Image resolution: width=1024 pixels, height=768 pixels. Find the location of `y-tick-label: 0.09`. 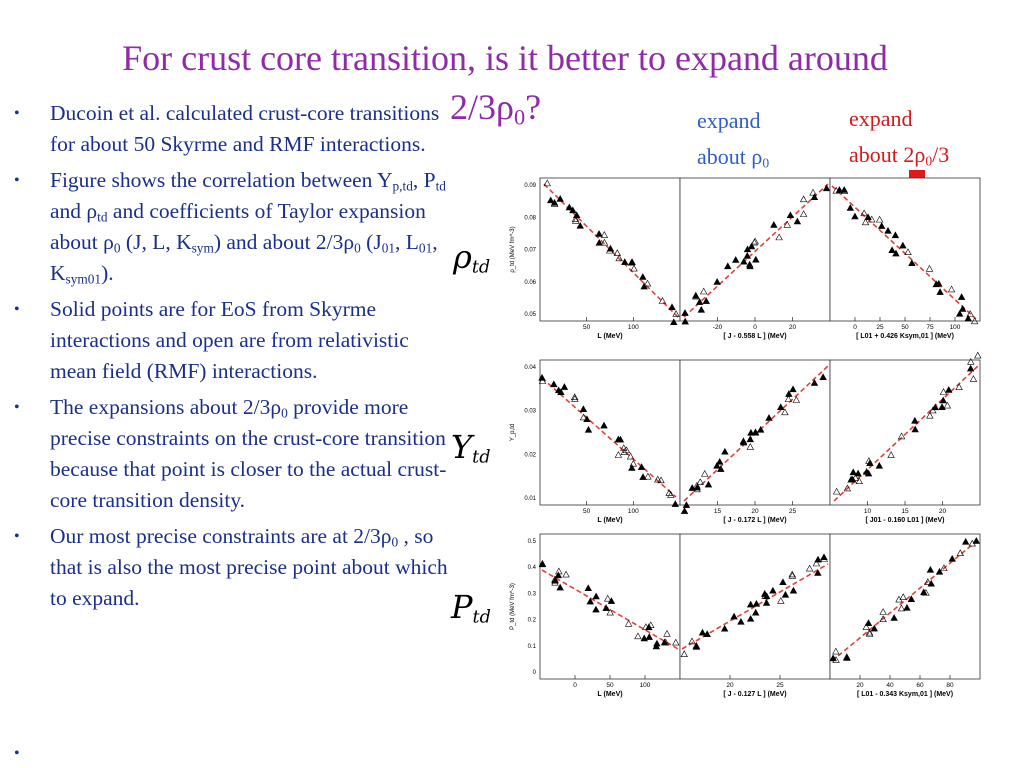

y-tick-label: 0.09 is located at coordinates (530, 186).